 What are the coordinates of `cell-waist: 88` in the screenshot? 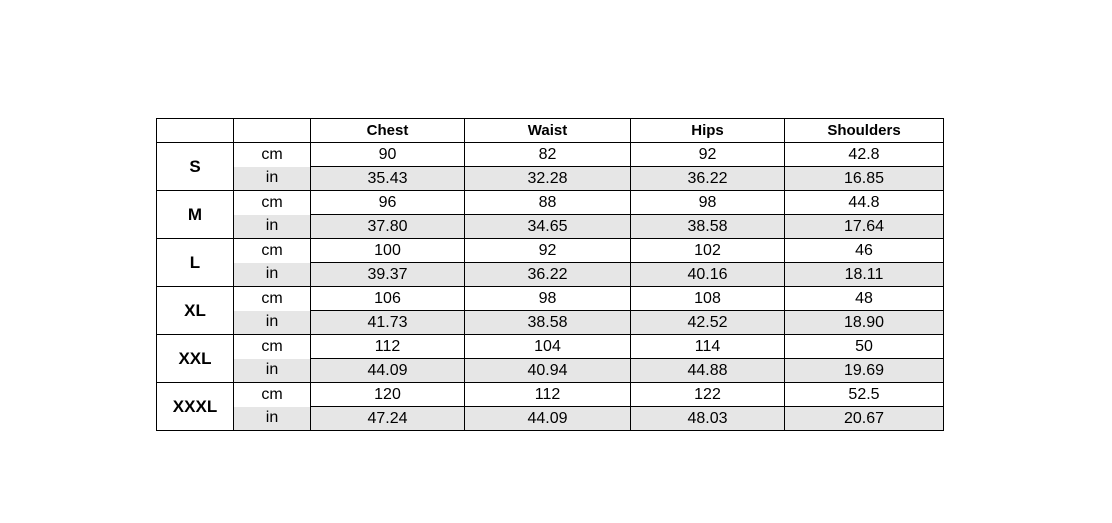 It's located at (547, 202).